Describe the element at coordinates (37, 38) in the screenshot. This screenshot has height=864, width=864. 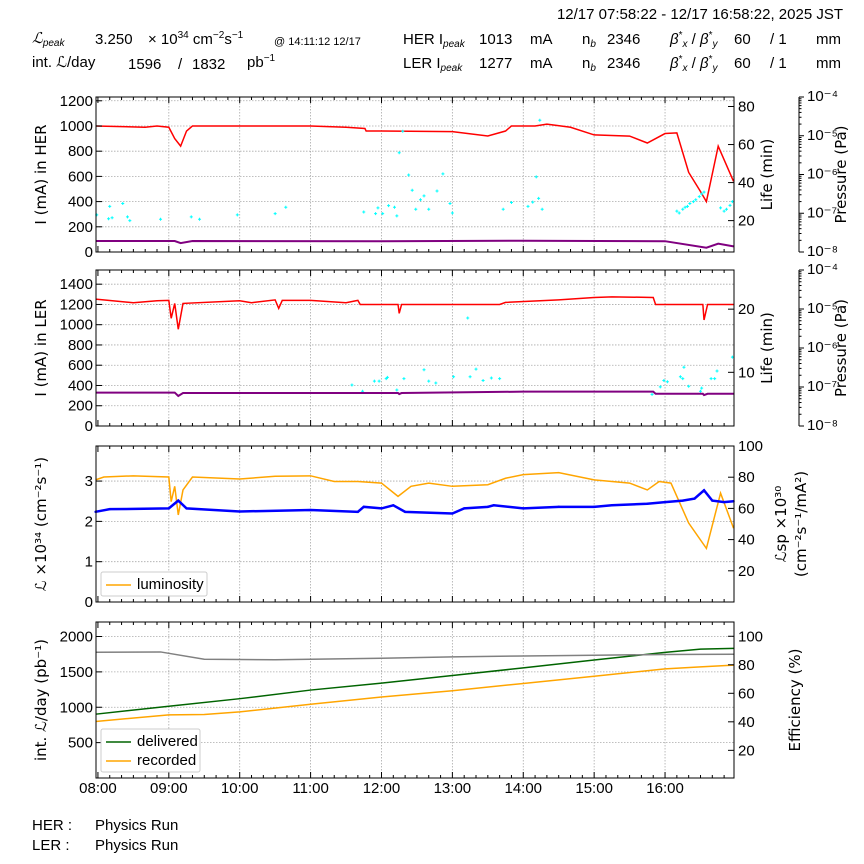
I see `lpeak-symbol: ℒ` at that location.